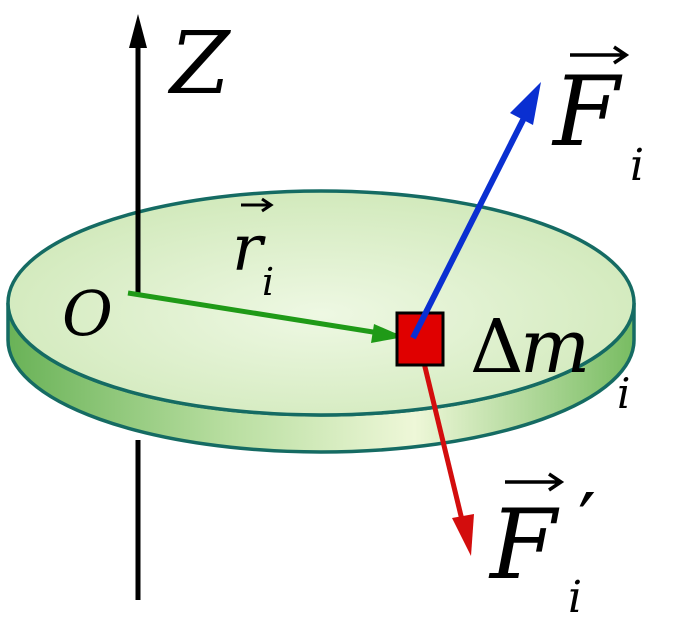 The width and height of the screenshot is (698, 628). What do you see at coordinates (496, 347) in the screenshot?
I see `svg-text: Δ` at bounding box center [496, 347].